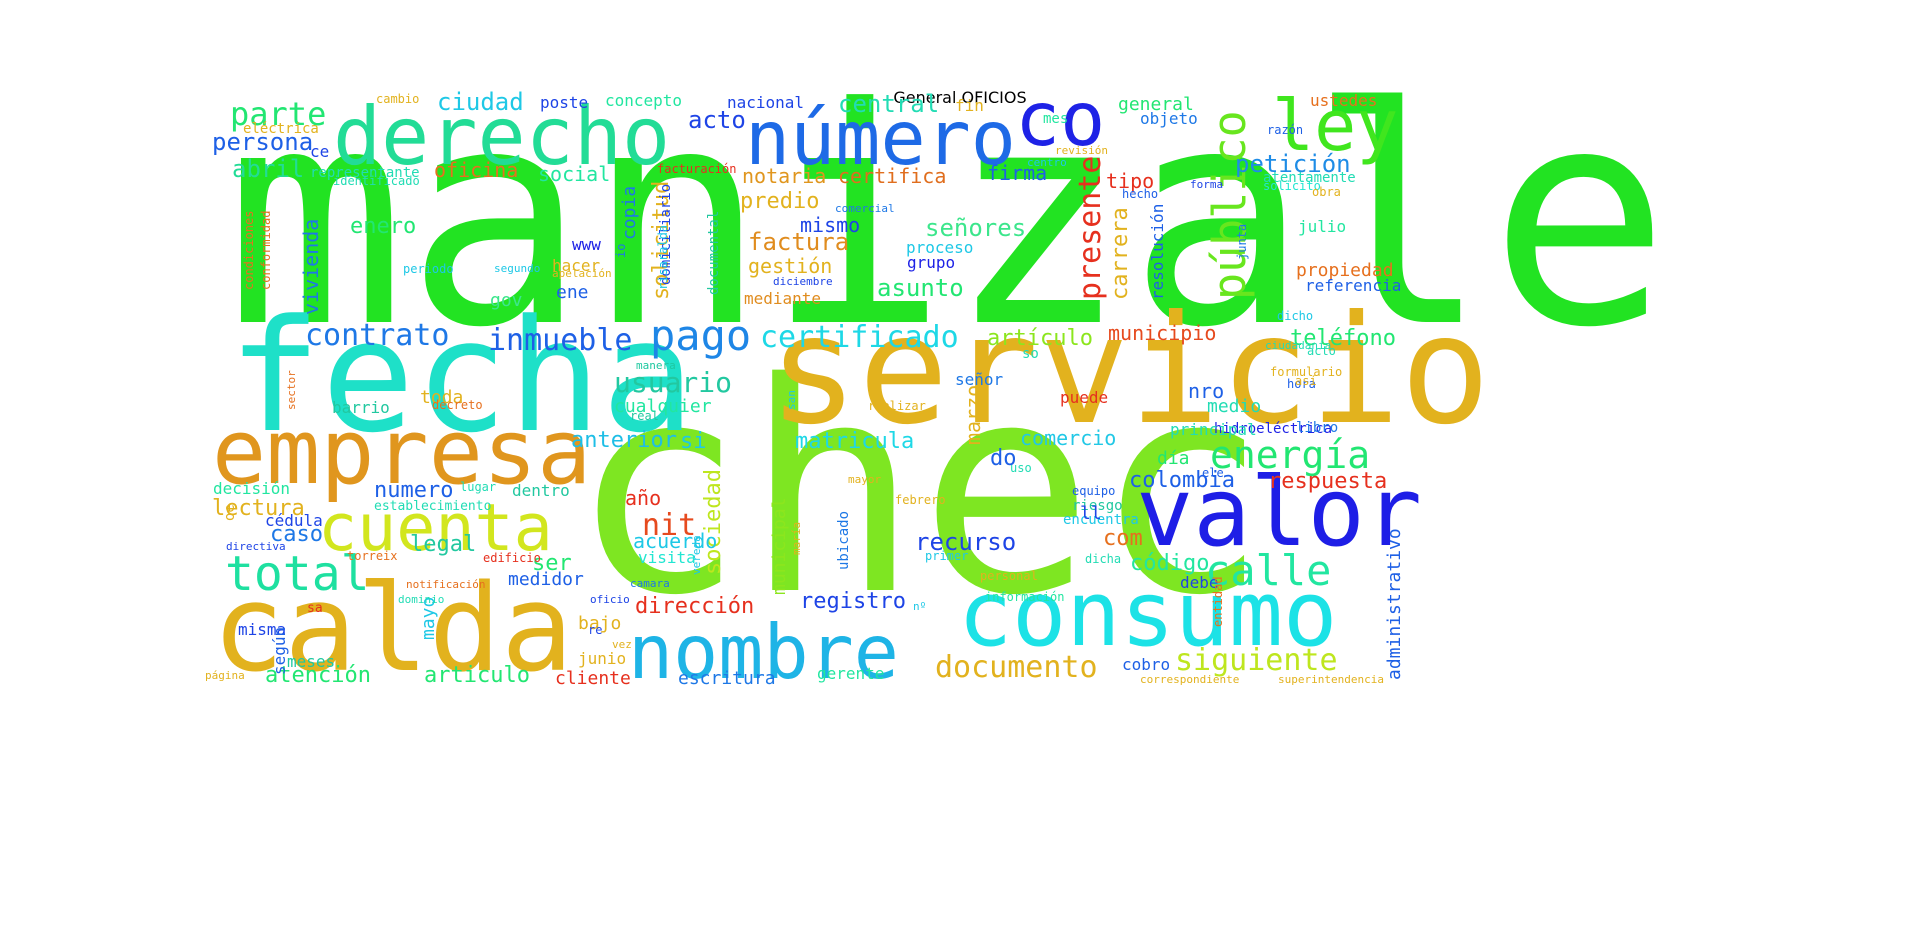 The width and height of the screenshot is (1920, 947). Describe the element at coordinates (1306, 372) in the screenshot. I see `word-148: formulario` at that location.